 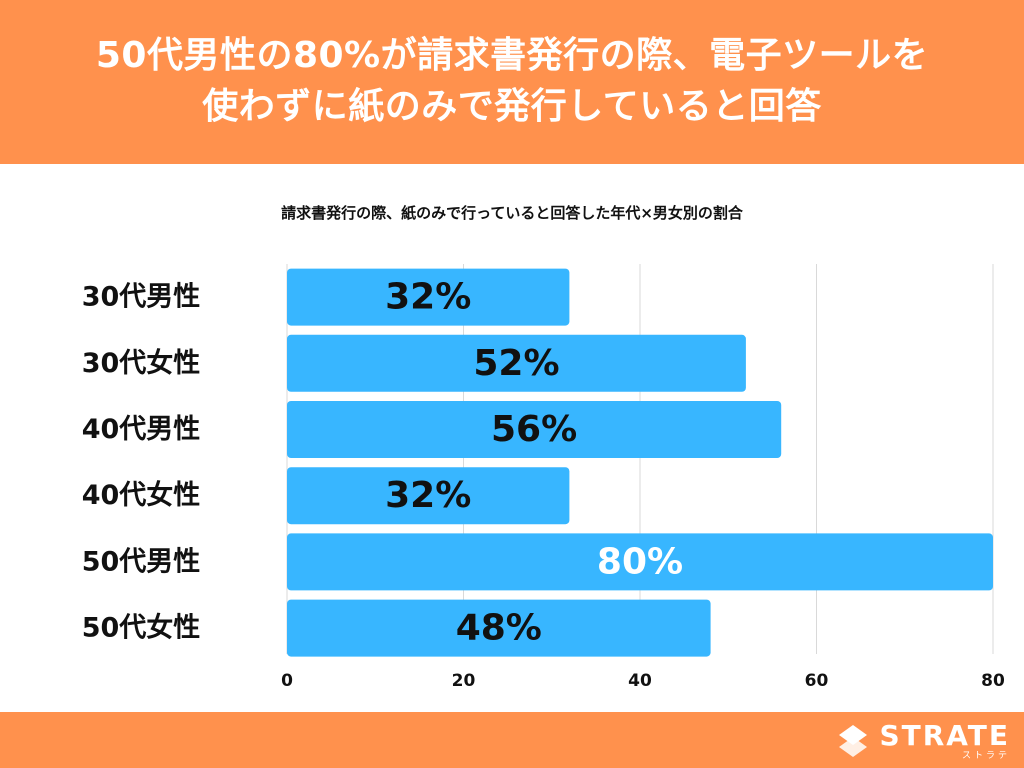 What do you see at coordinates (512, 740) in the screenshot?
I see `footer-banner: STRATE ストラテ` at bounding box center [512, 740].